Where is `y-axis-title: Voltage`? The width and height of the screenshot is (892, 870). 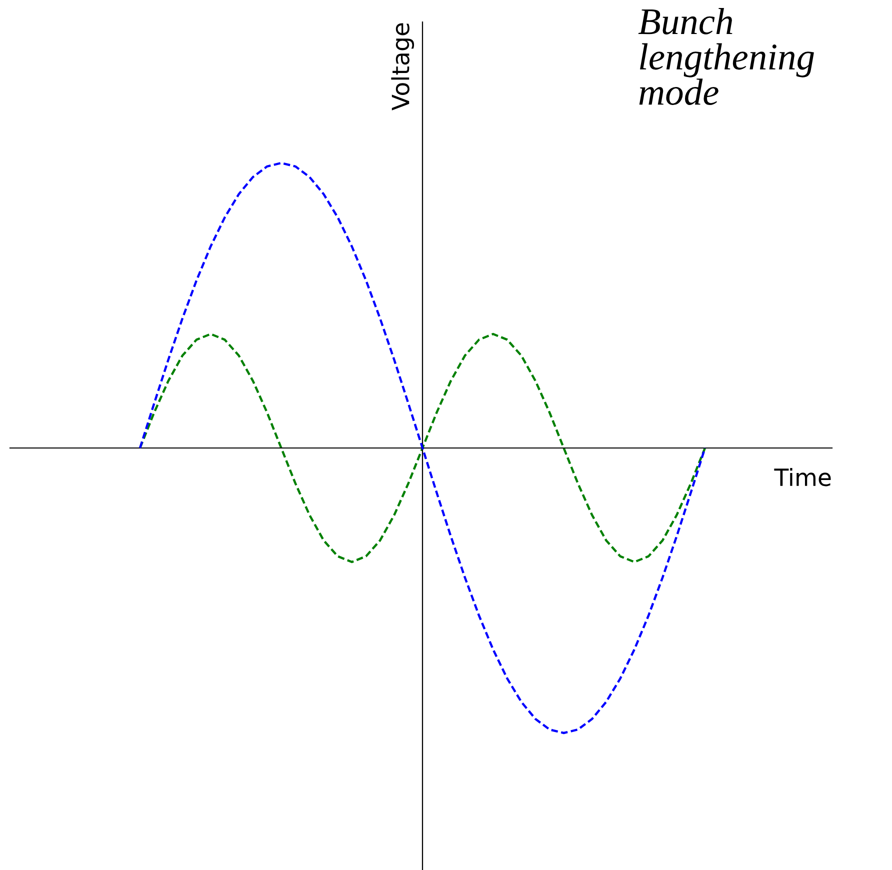 y-axis-title: Voltage is located at coordinates (402, 66).